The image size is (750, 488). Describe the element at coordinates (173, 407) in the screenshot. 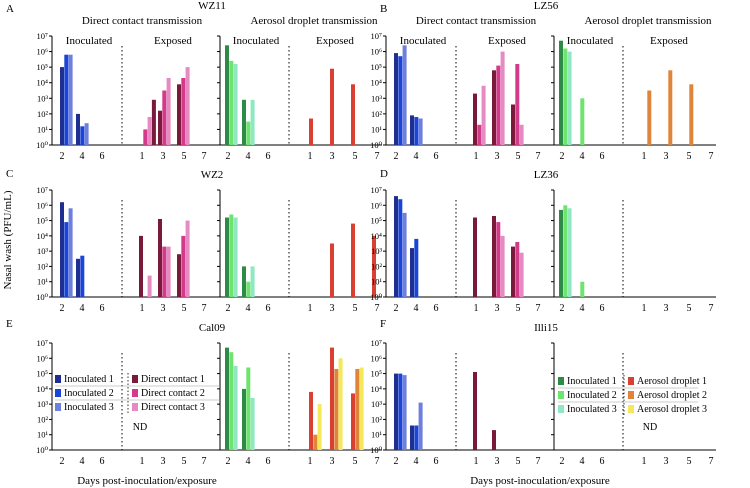

I see `legend-label: Direct contact 3` at that location.